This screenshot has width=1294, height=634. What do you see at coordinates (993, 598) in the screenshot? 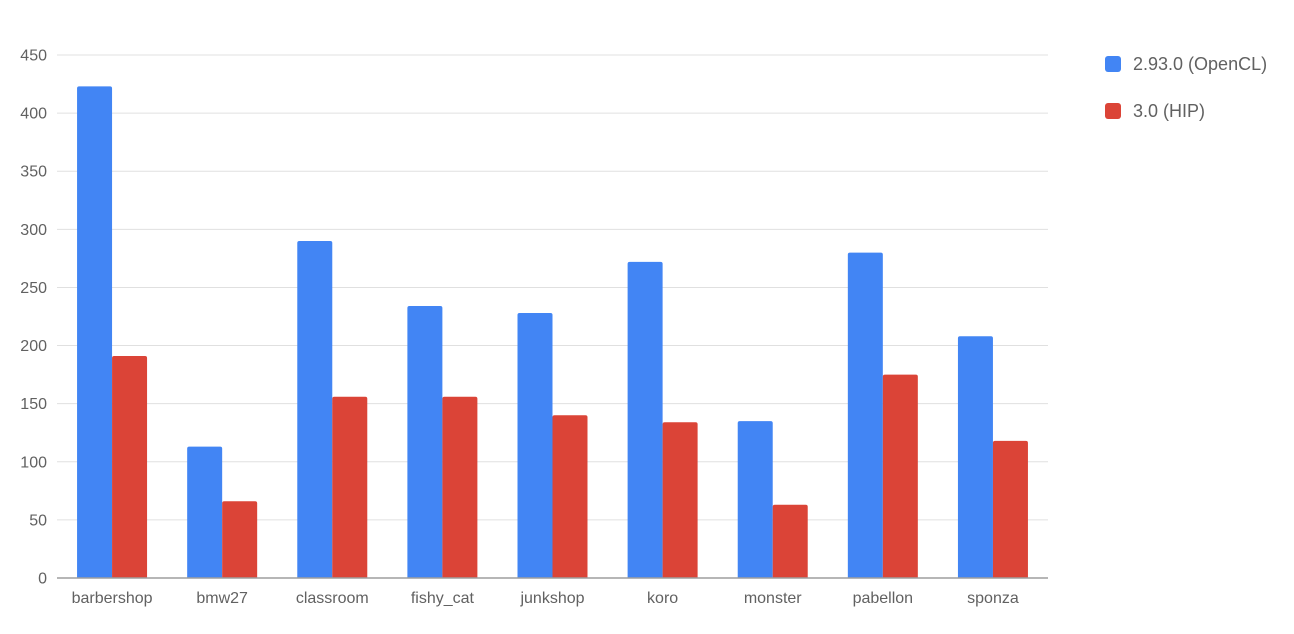
I see `x-tick-label: sponza` at bounding box center [993, 598].